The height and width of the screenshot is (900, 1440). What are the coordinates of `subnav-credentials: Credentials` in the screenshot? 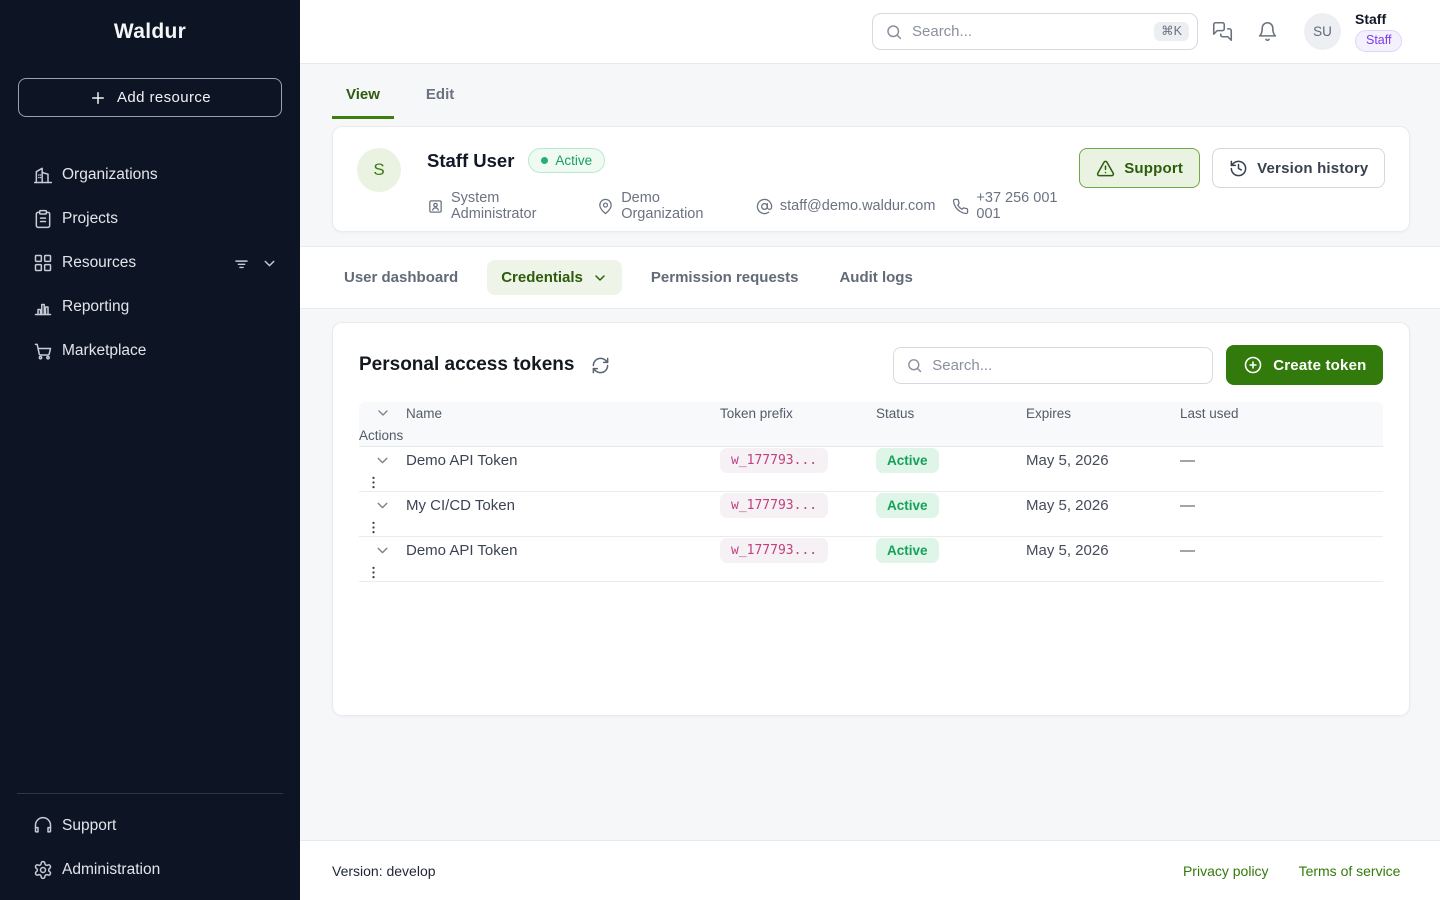 It's located at (554, 277).